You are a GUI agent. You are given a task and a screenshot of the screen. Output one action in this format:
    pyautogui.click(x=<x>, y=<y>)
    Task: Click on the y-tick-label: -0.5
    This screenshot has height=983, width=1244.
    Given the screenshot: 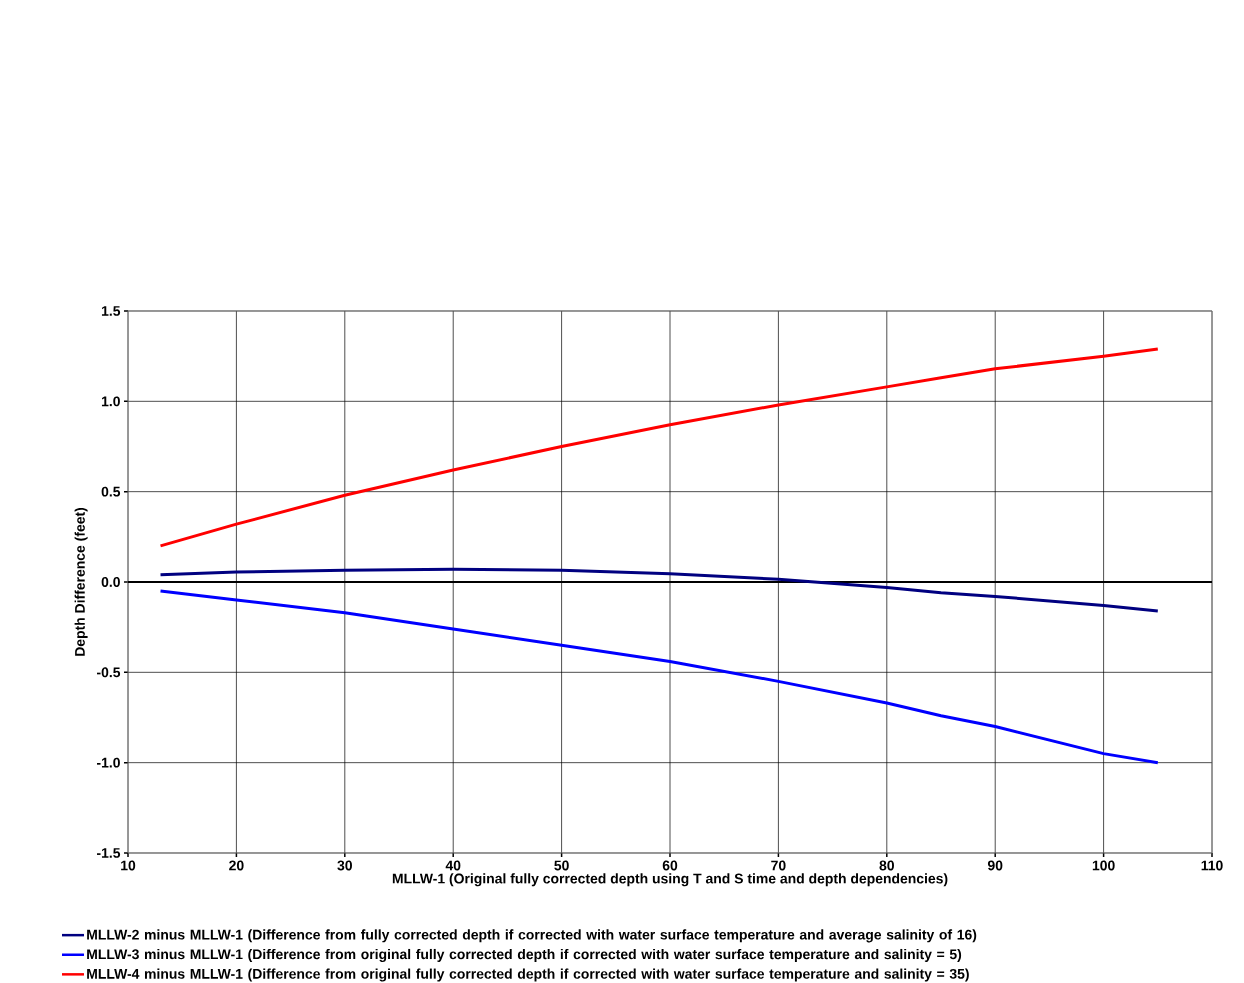 What is the action you would take?
    pyautogui.click(x=109, y=672)
    